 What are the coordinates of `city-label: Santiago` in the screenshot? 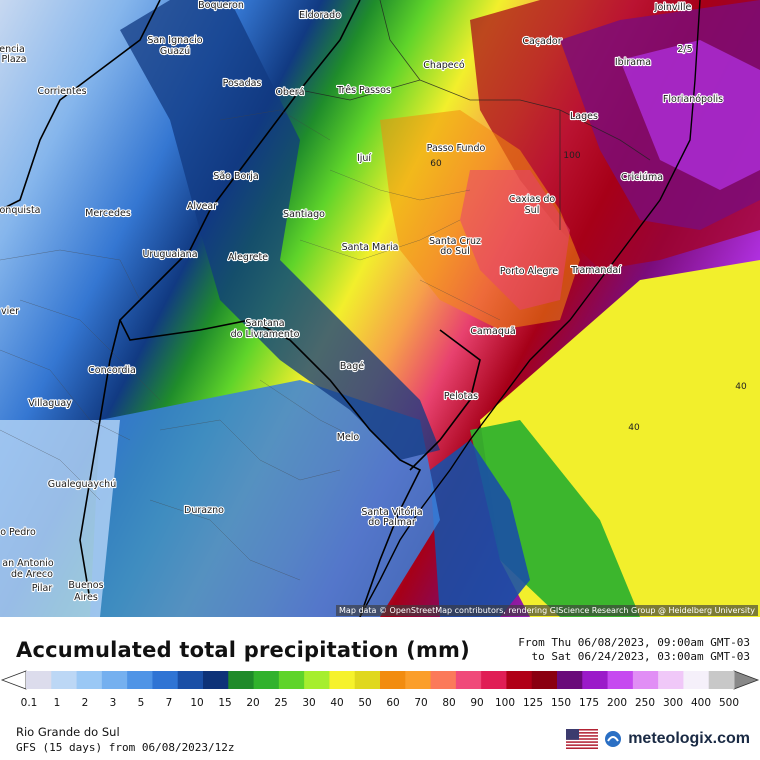 It's located at (304, 214).